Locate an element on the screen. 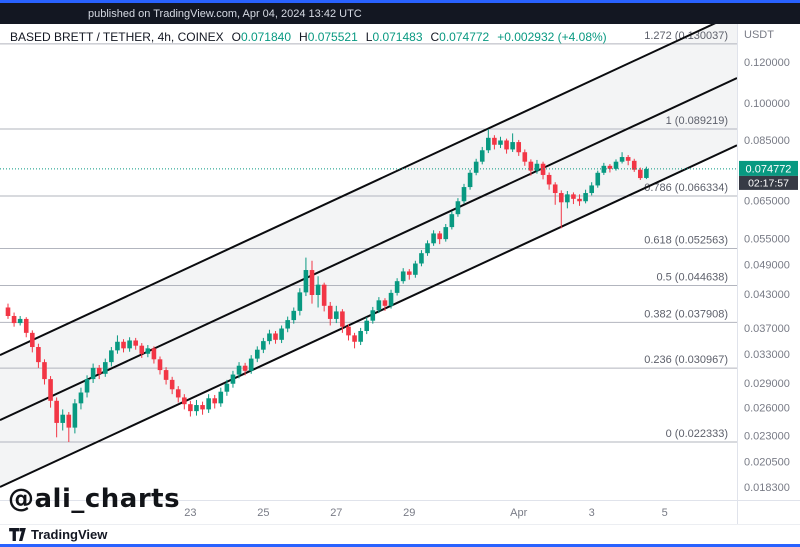 The width and height of the screenshot is (800, 547). tradingview-brand: TradingView is located at coordinates (69, 534).